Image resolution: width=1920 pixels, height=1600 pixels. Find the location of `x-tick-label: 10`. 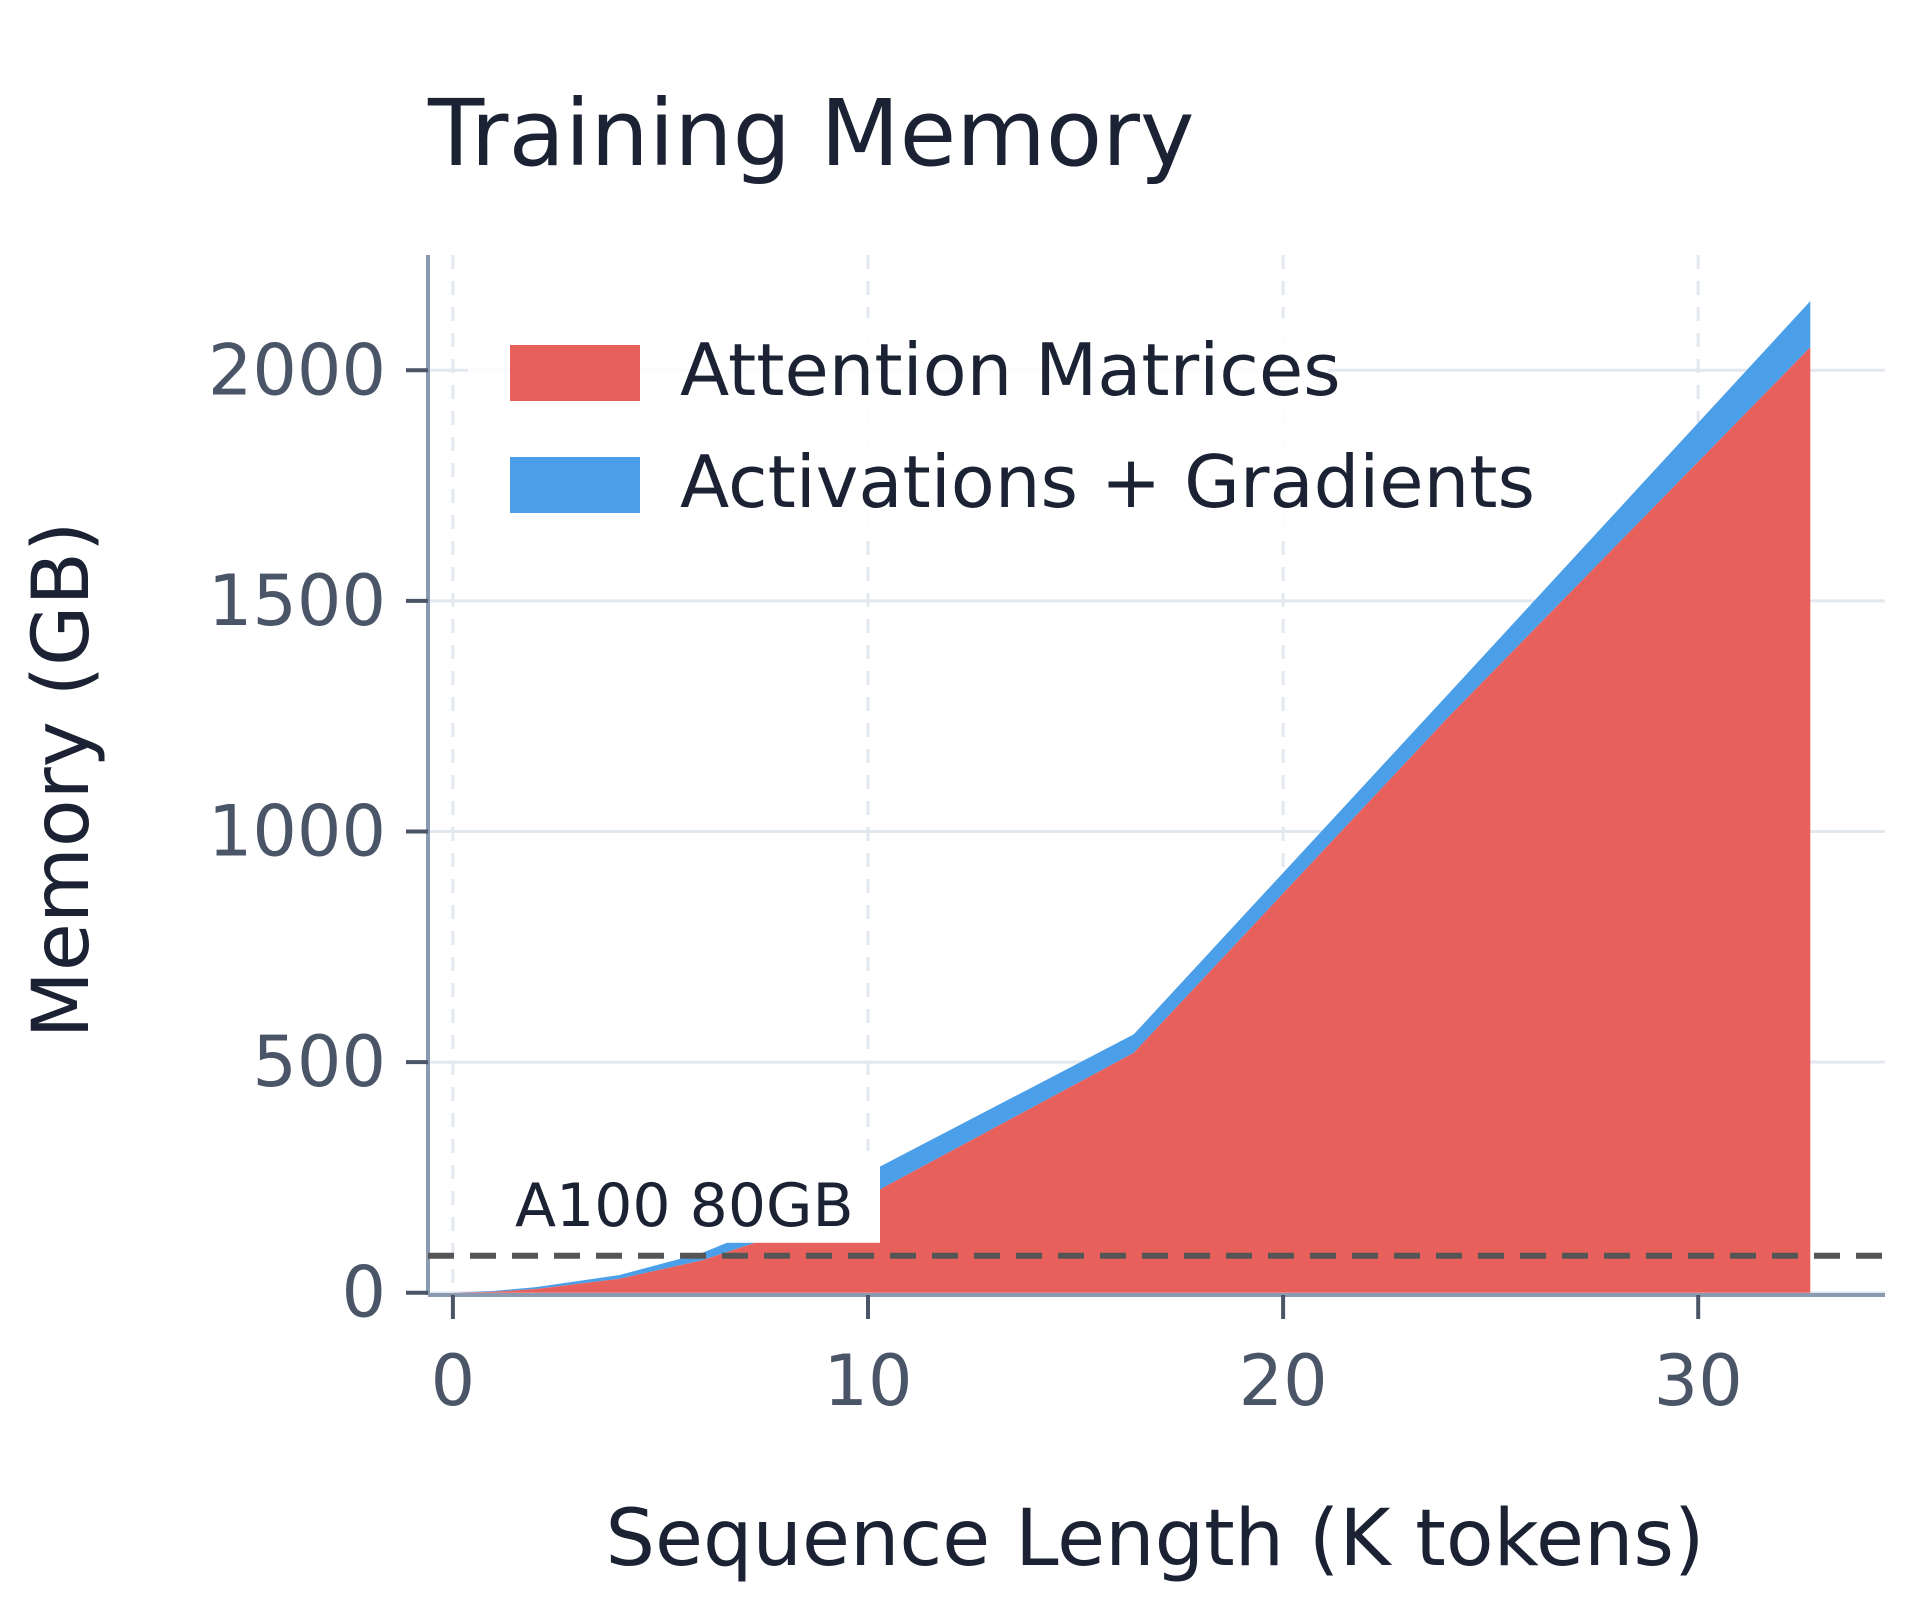

x-tick-label: 10 is located at coordinates (867, 1381).